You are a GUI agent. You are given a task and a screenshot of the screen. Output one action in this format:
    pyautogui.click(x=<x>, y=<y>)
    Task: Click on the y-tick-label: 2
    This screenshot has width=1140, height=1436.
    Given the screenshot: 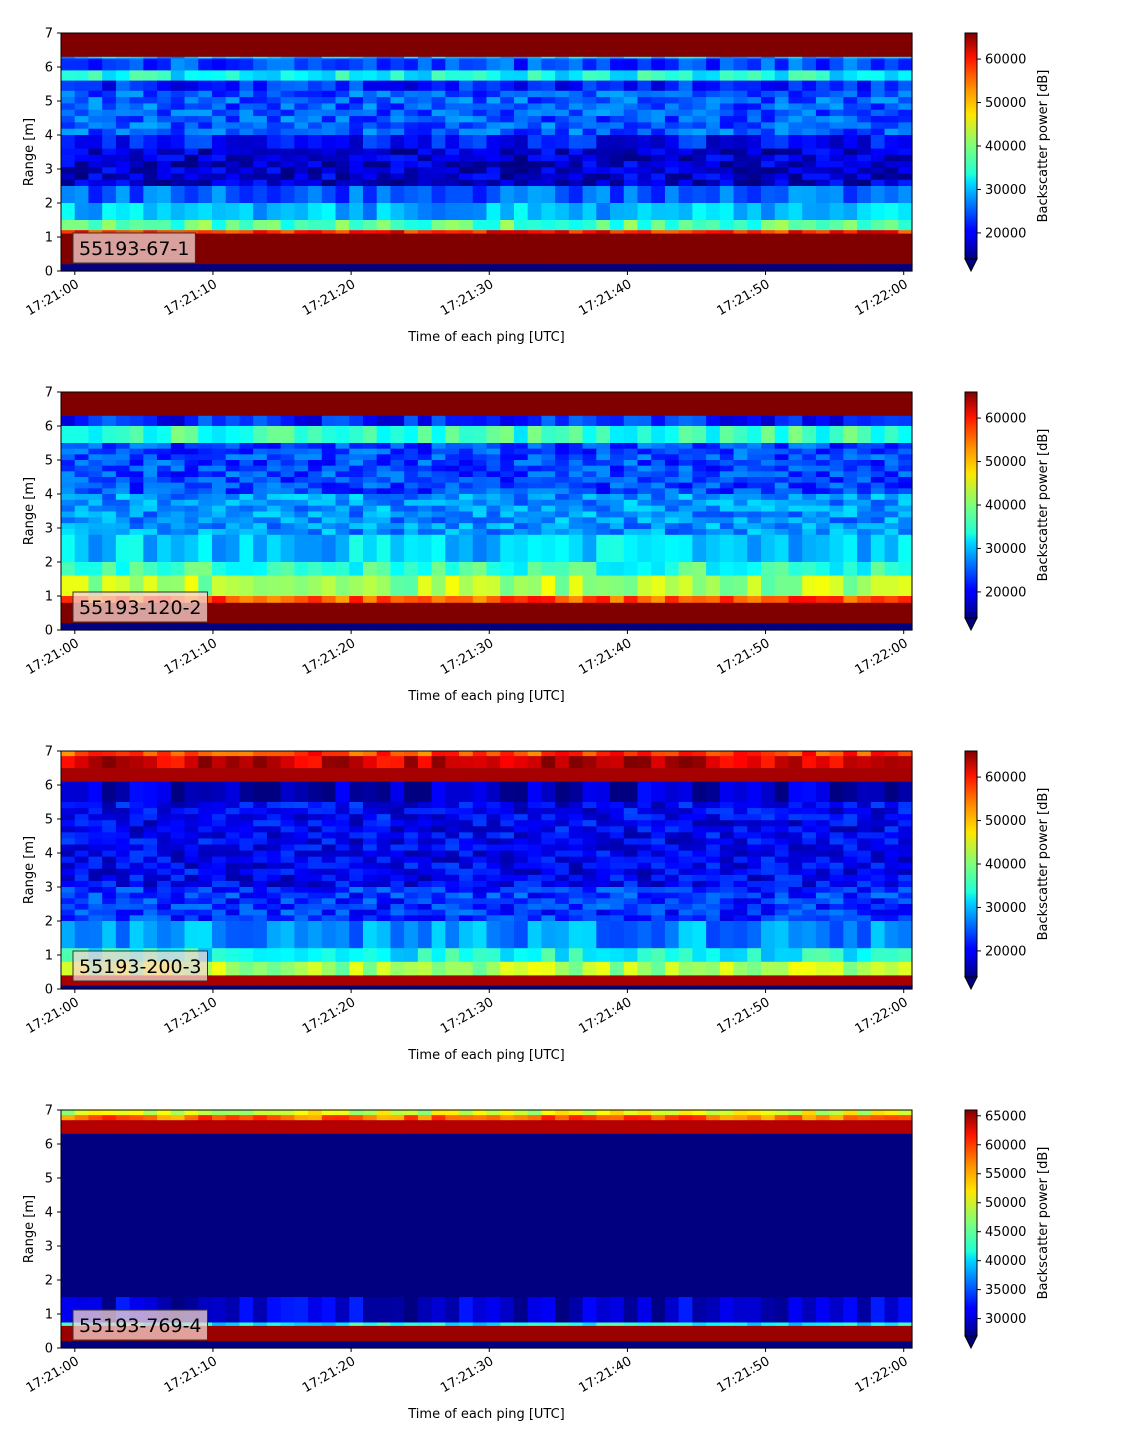 What is the action you would take?
    pyautogui.click(x=49, y=563)
    